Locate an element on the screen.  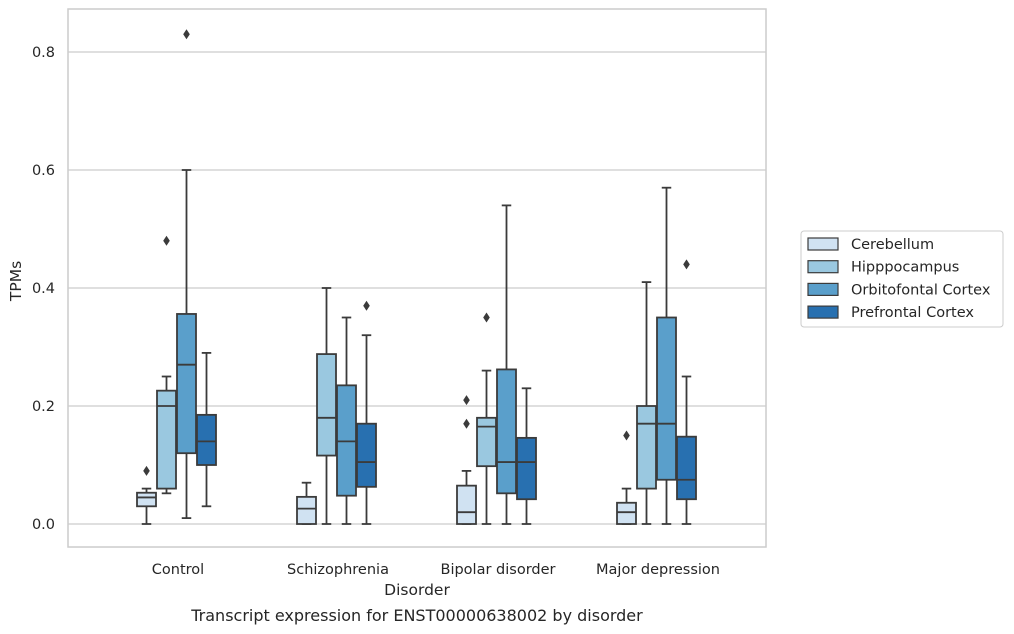
x-tick-label: Control is located at coordinates (178, 570).